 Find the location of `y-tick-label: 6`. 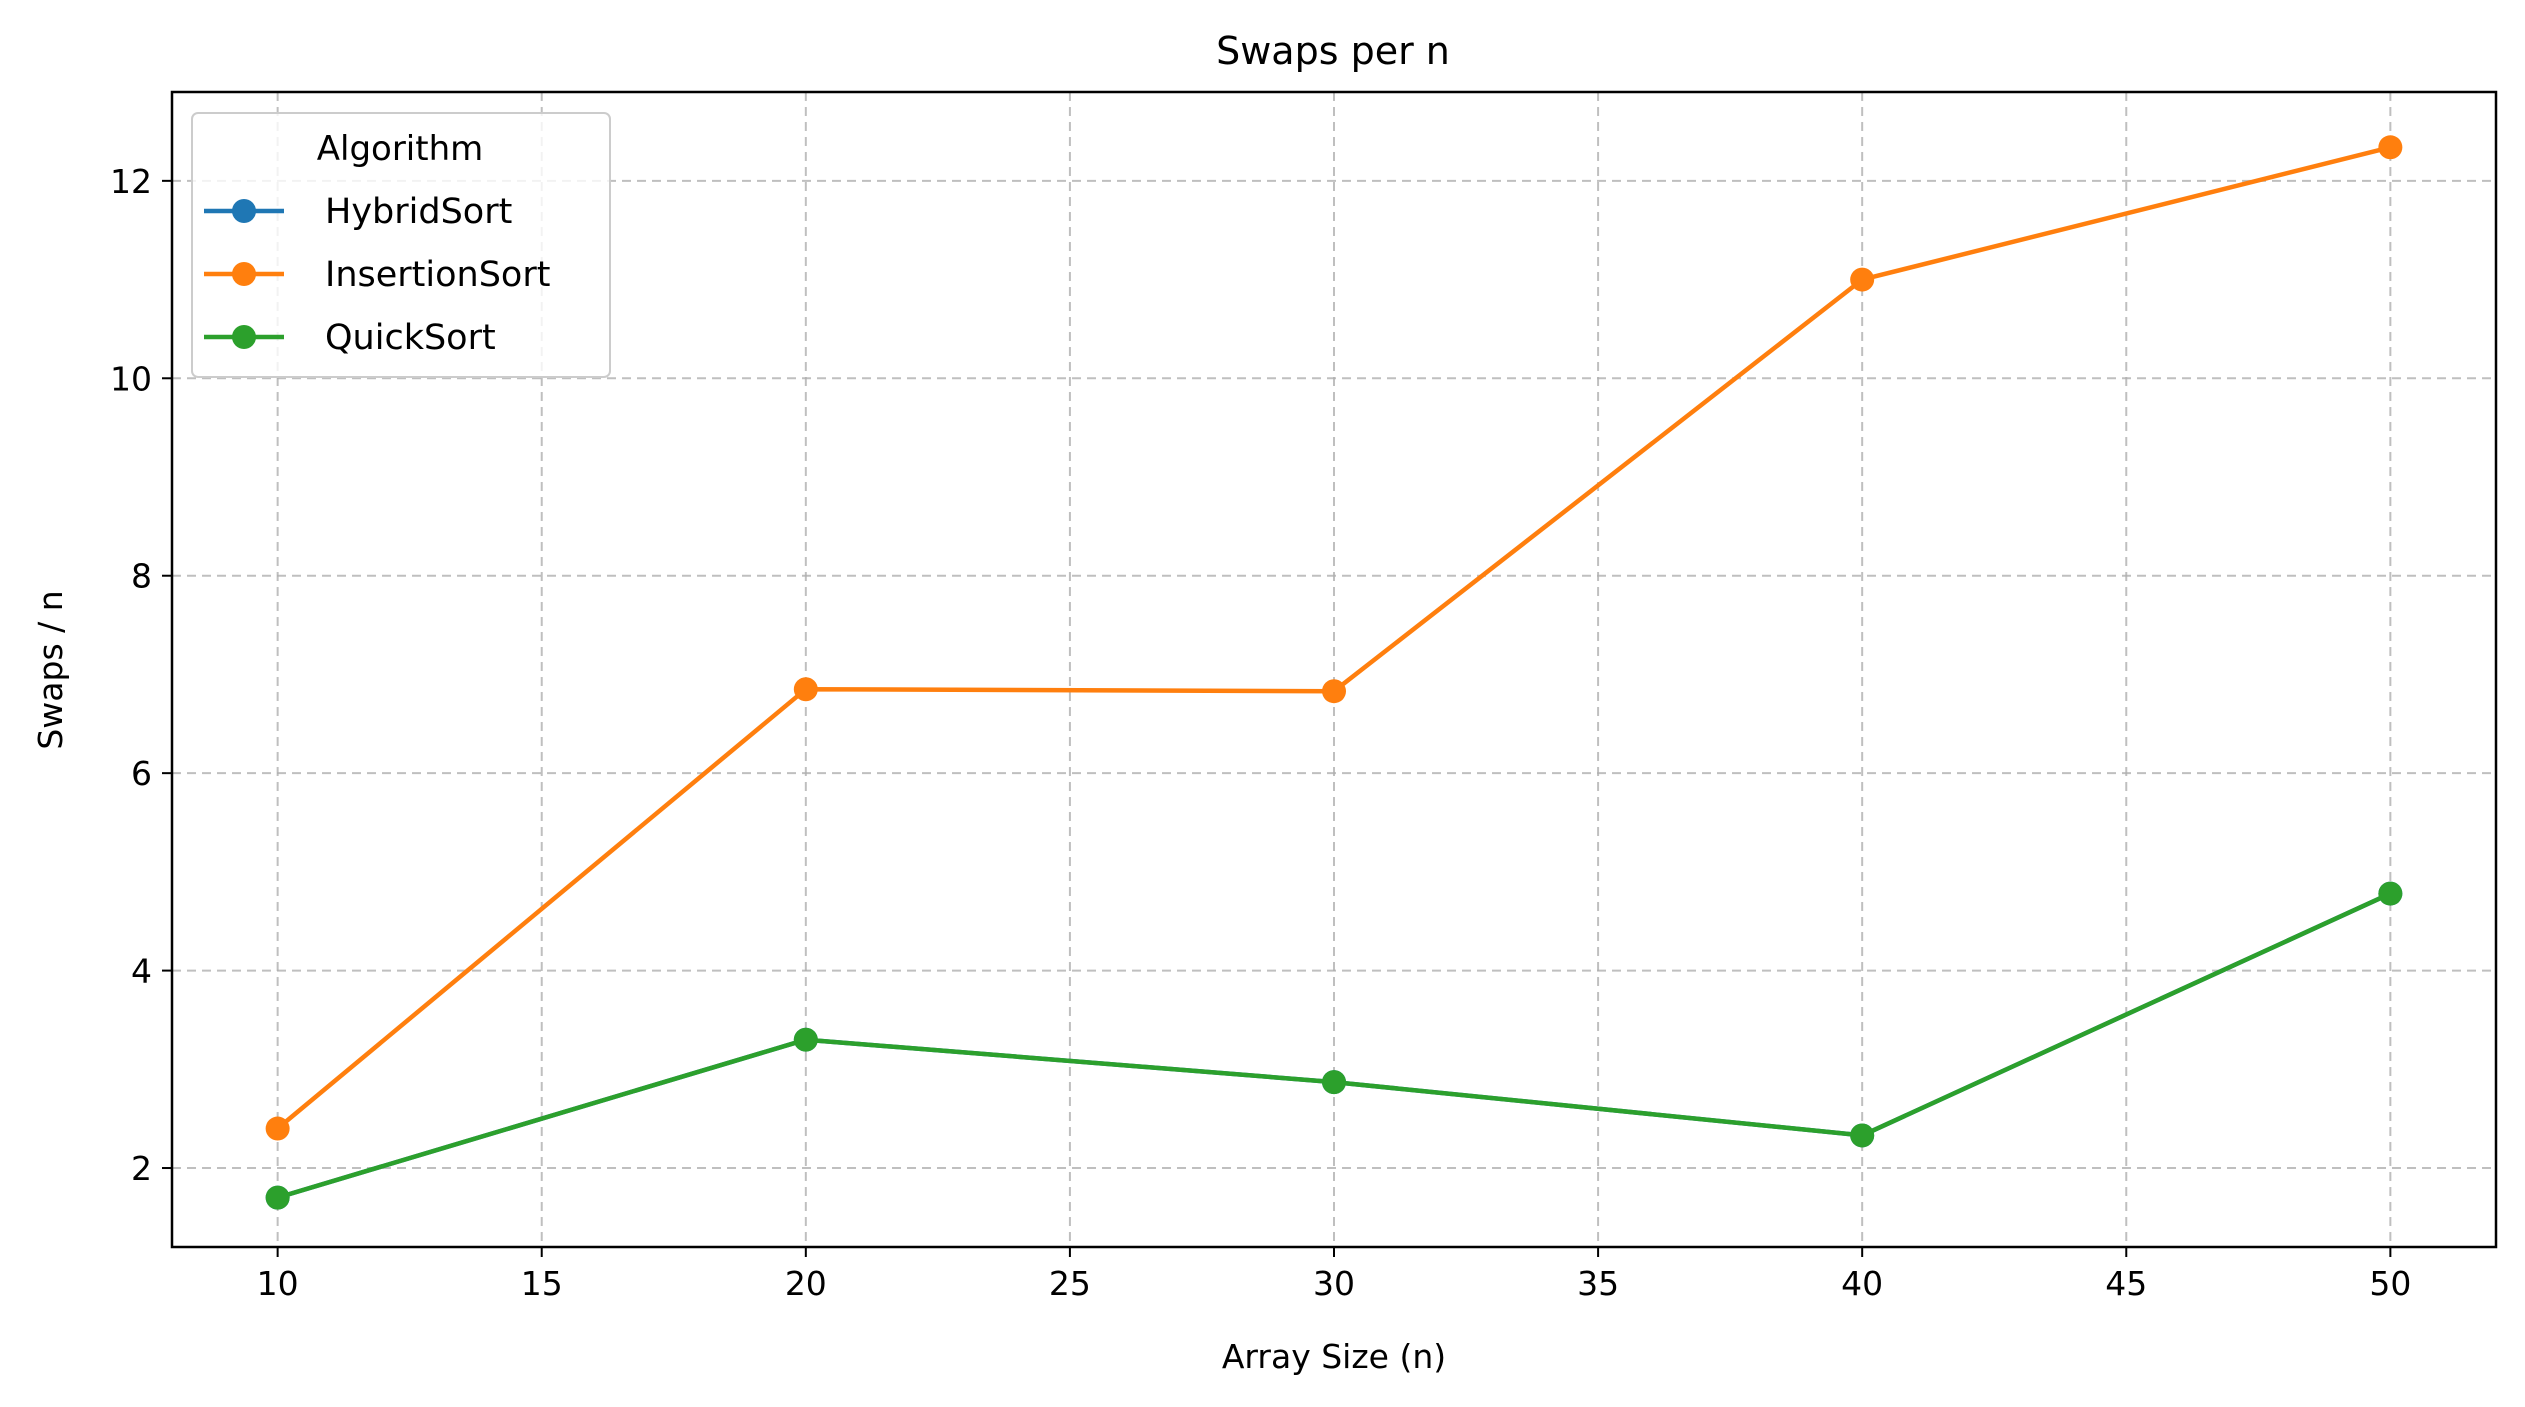

y-tick-label: 6 is located at coordinates (141, 773).